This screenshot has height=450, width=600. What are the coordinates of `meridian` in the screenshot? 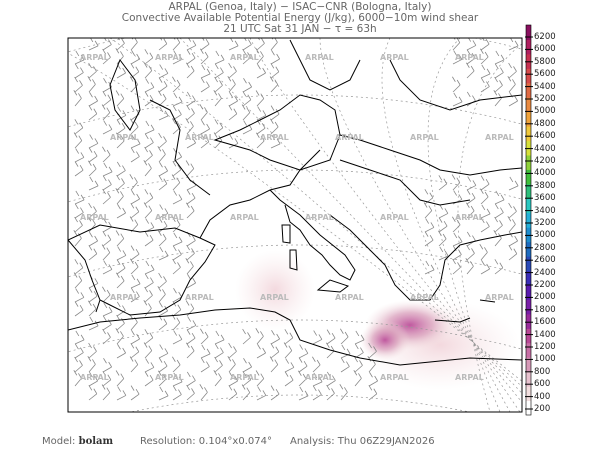 It's located at (489, 227).